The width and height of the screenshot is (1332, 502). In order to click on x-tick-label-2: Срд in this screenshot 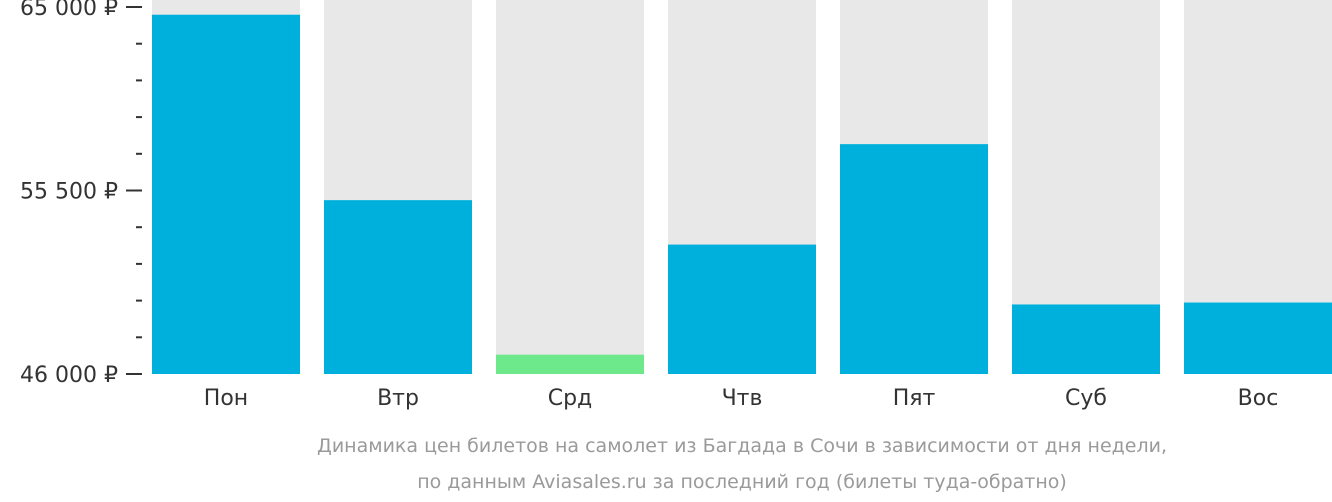, I will do `click(570, 398)`.